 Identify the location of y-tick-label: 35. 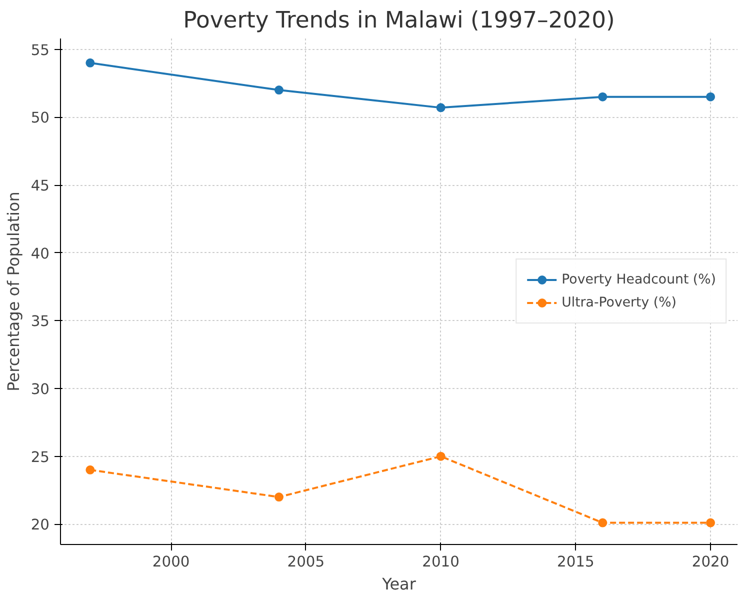
(40, 321).